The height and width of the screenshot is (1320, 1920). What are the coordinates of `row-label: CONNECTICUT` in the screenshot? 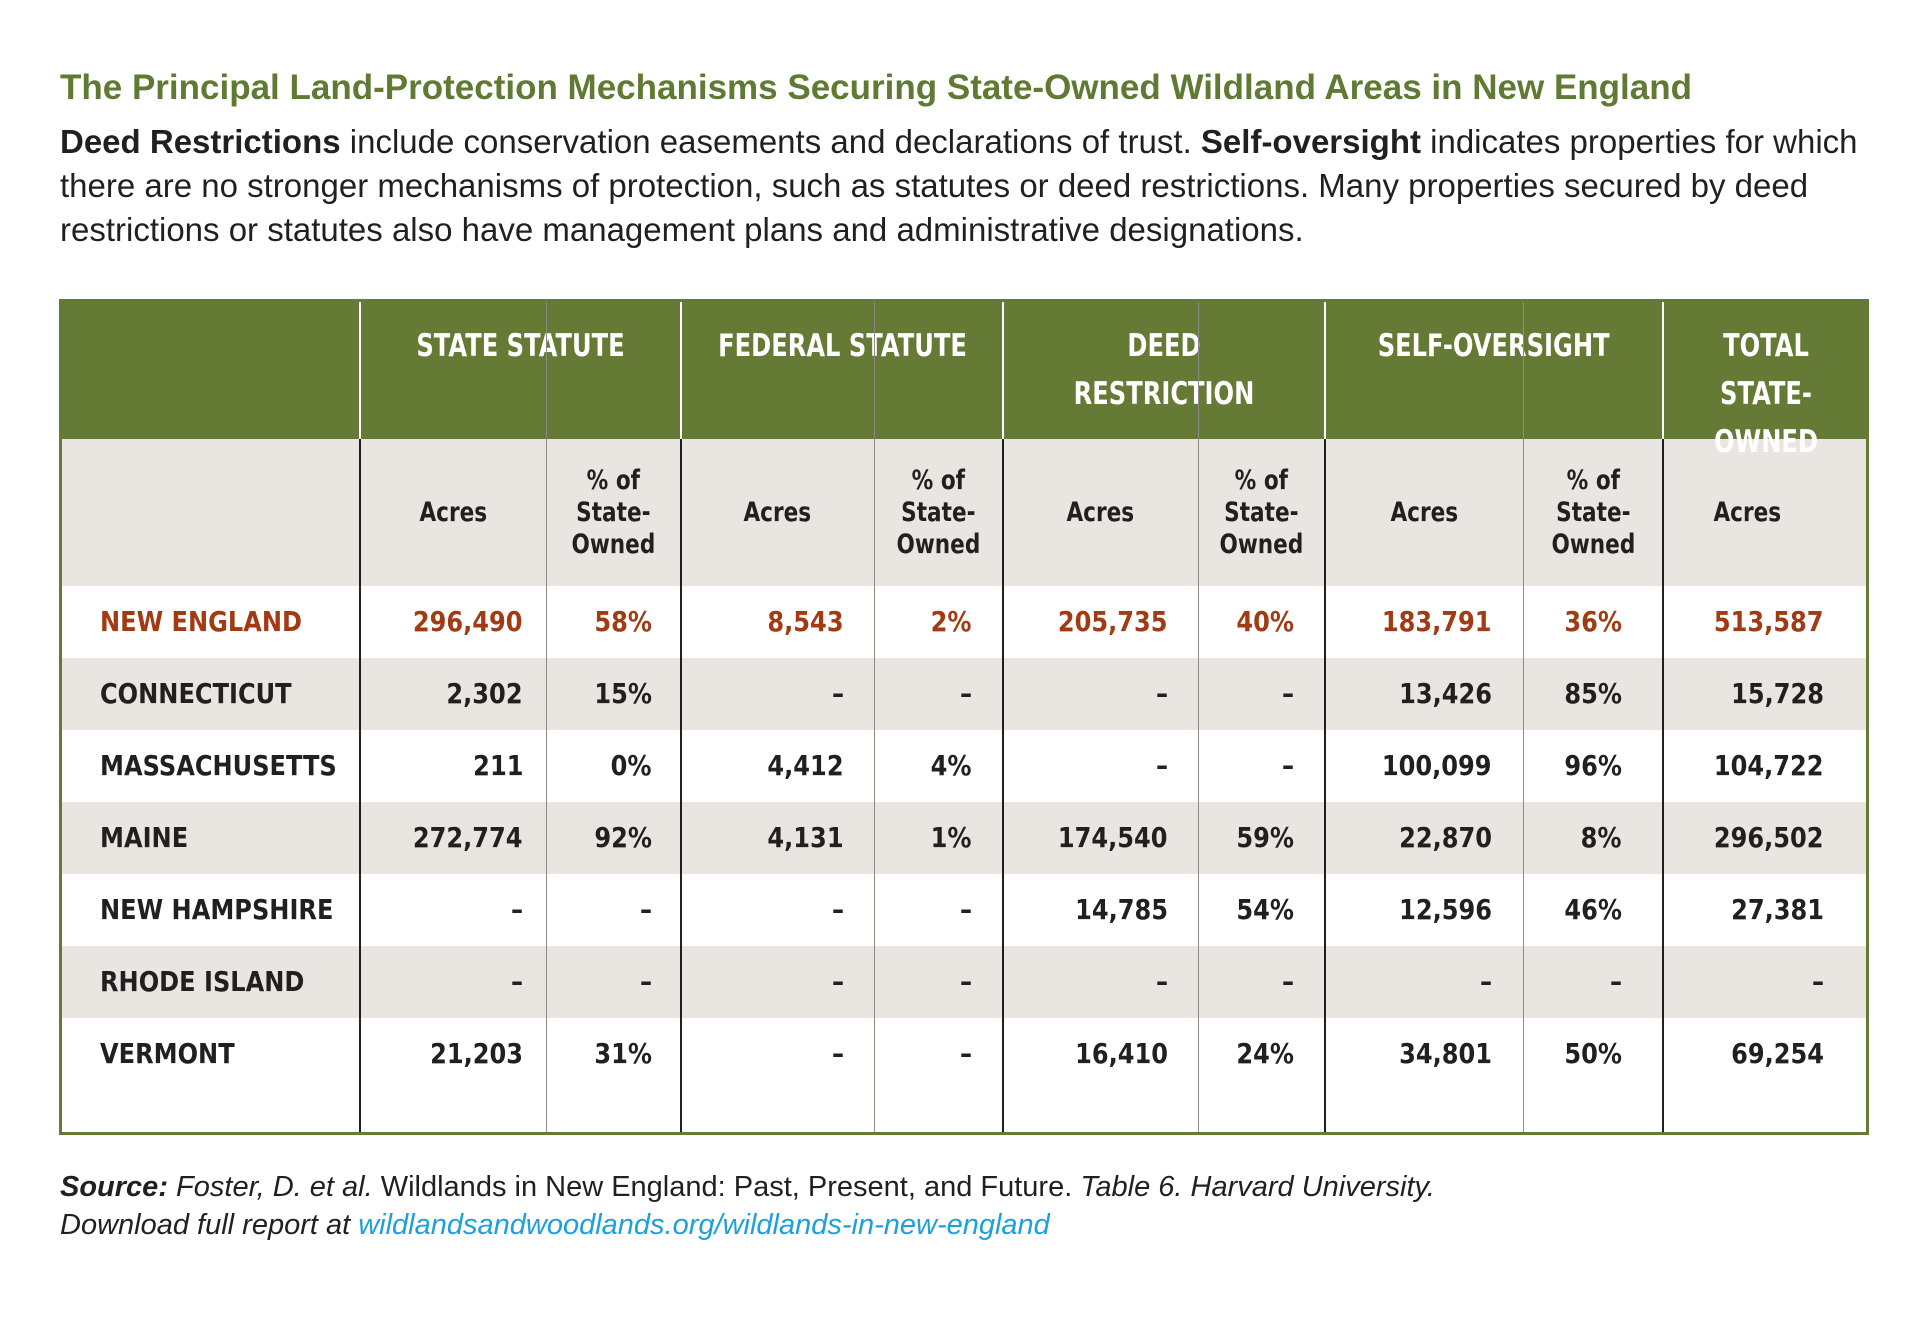 It's located at (196, 693).